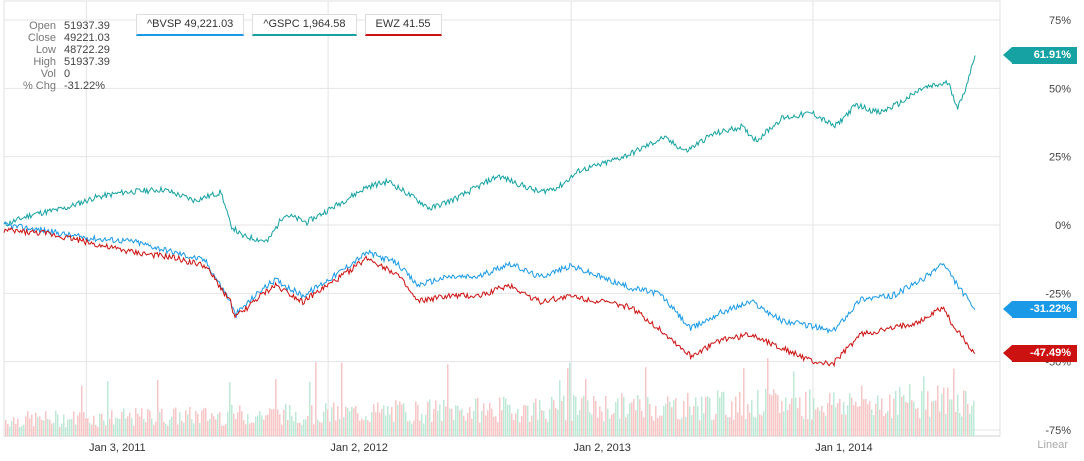 Image resolution: width=1084 pixels, height=461 pixels. Describe the element at coordinates (304, 25) in the screenshot. I see `legend-item-gspc: ^GSPC 1,964.58` at that location.